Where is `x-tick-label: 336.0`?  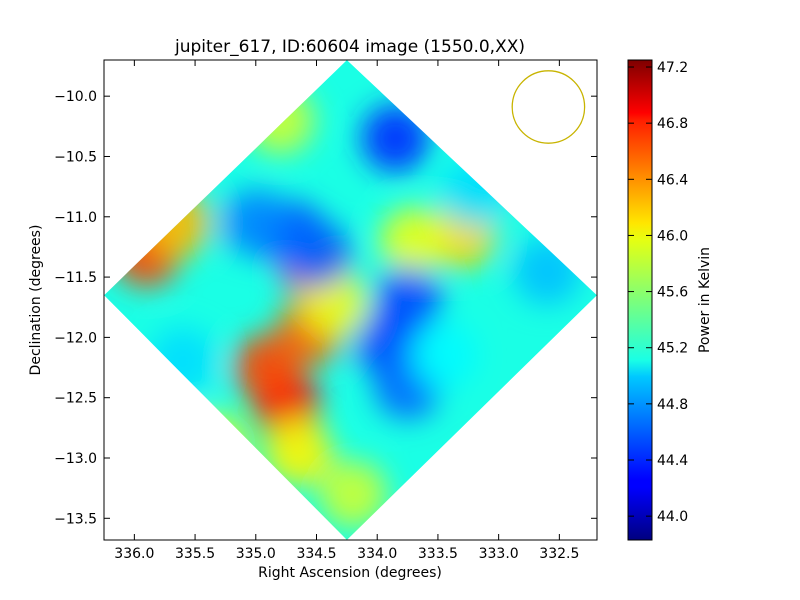
x-tick-label: 336.0 is located at coordinates (134, 554).